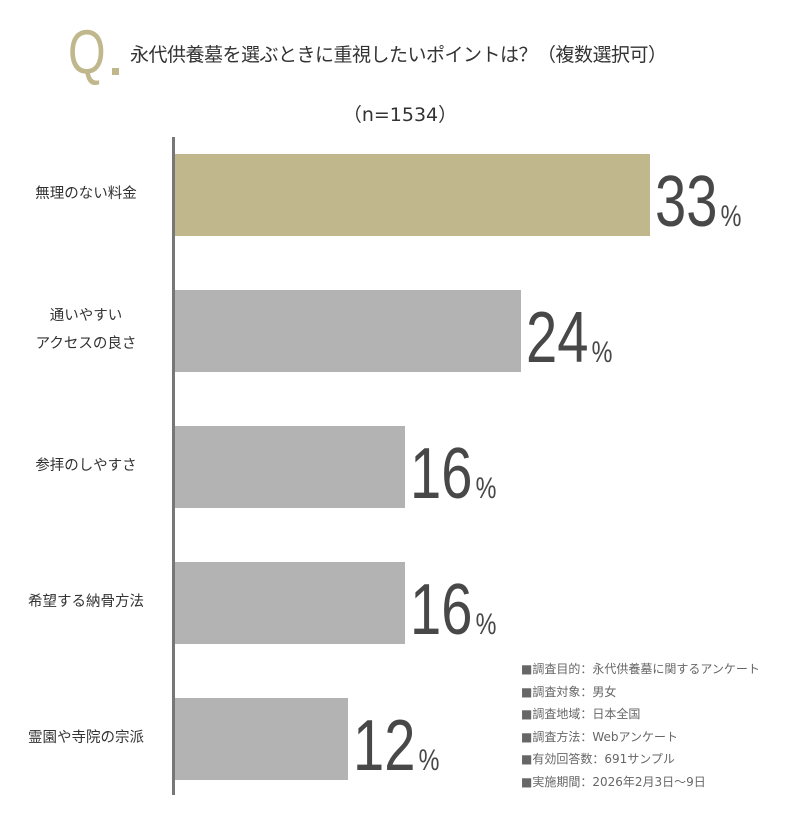  What do you see at coordinates (398, 55) in the screenshot?
I see `chart-title: 永代供養墓を選ぶときに重視したいポイントは？（複数選択可）` at bounding box center [398, 55].